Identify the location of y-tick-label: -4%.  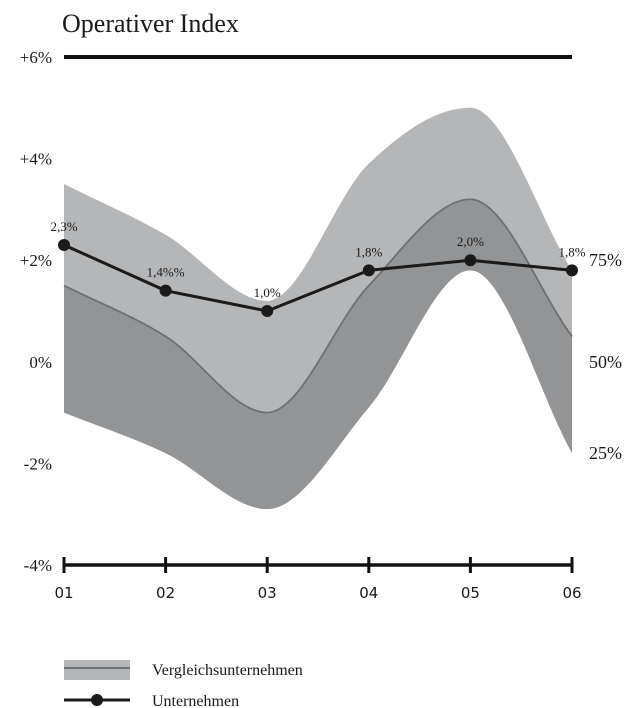
(38, 565).